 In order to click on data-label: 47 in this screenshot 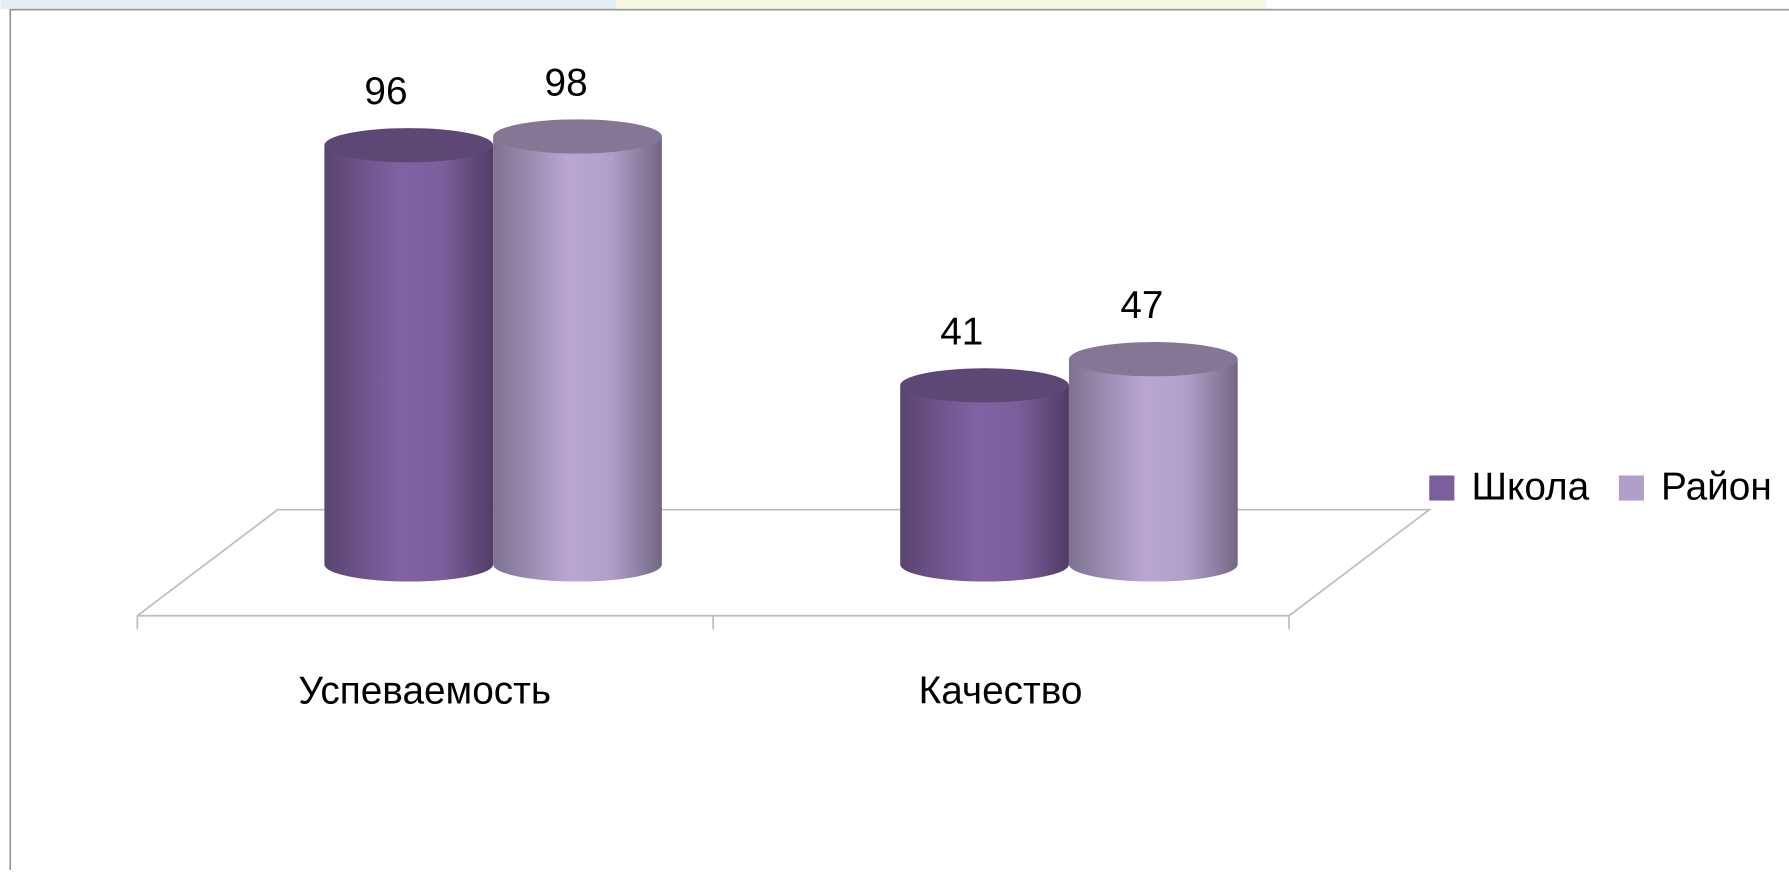, I will do `click(1141, 305)`.